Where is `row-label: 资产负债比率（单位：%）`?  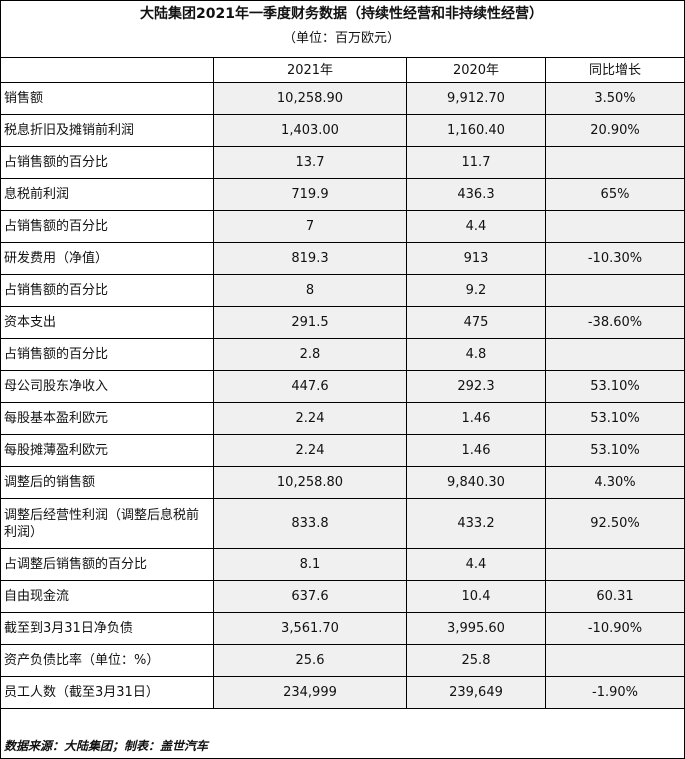
row-label: 资产负债比率（单位：%） is located at coordinates (107, 660).